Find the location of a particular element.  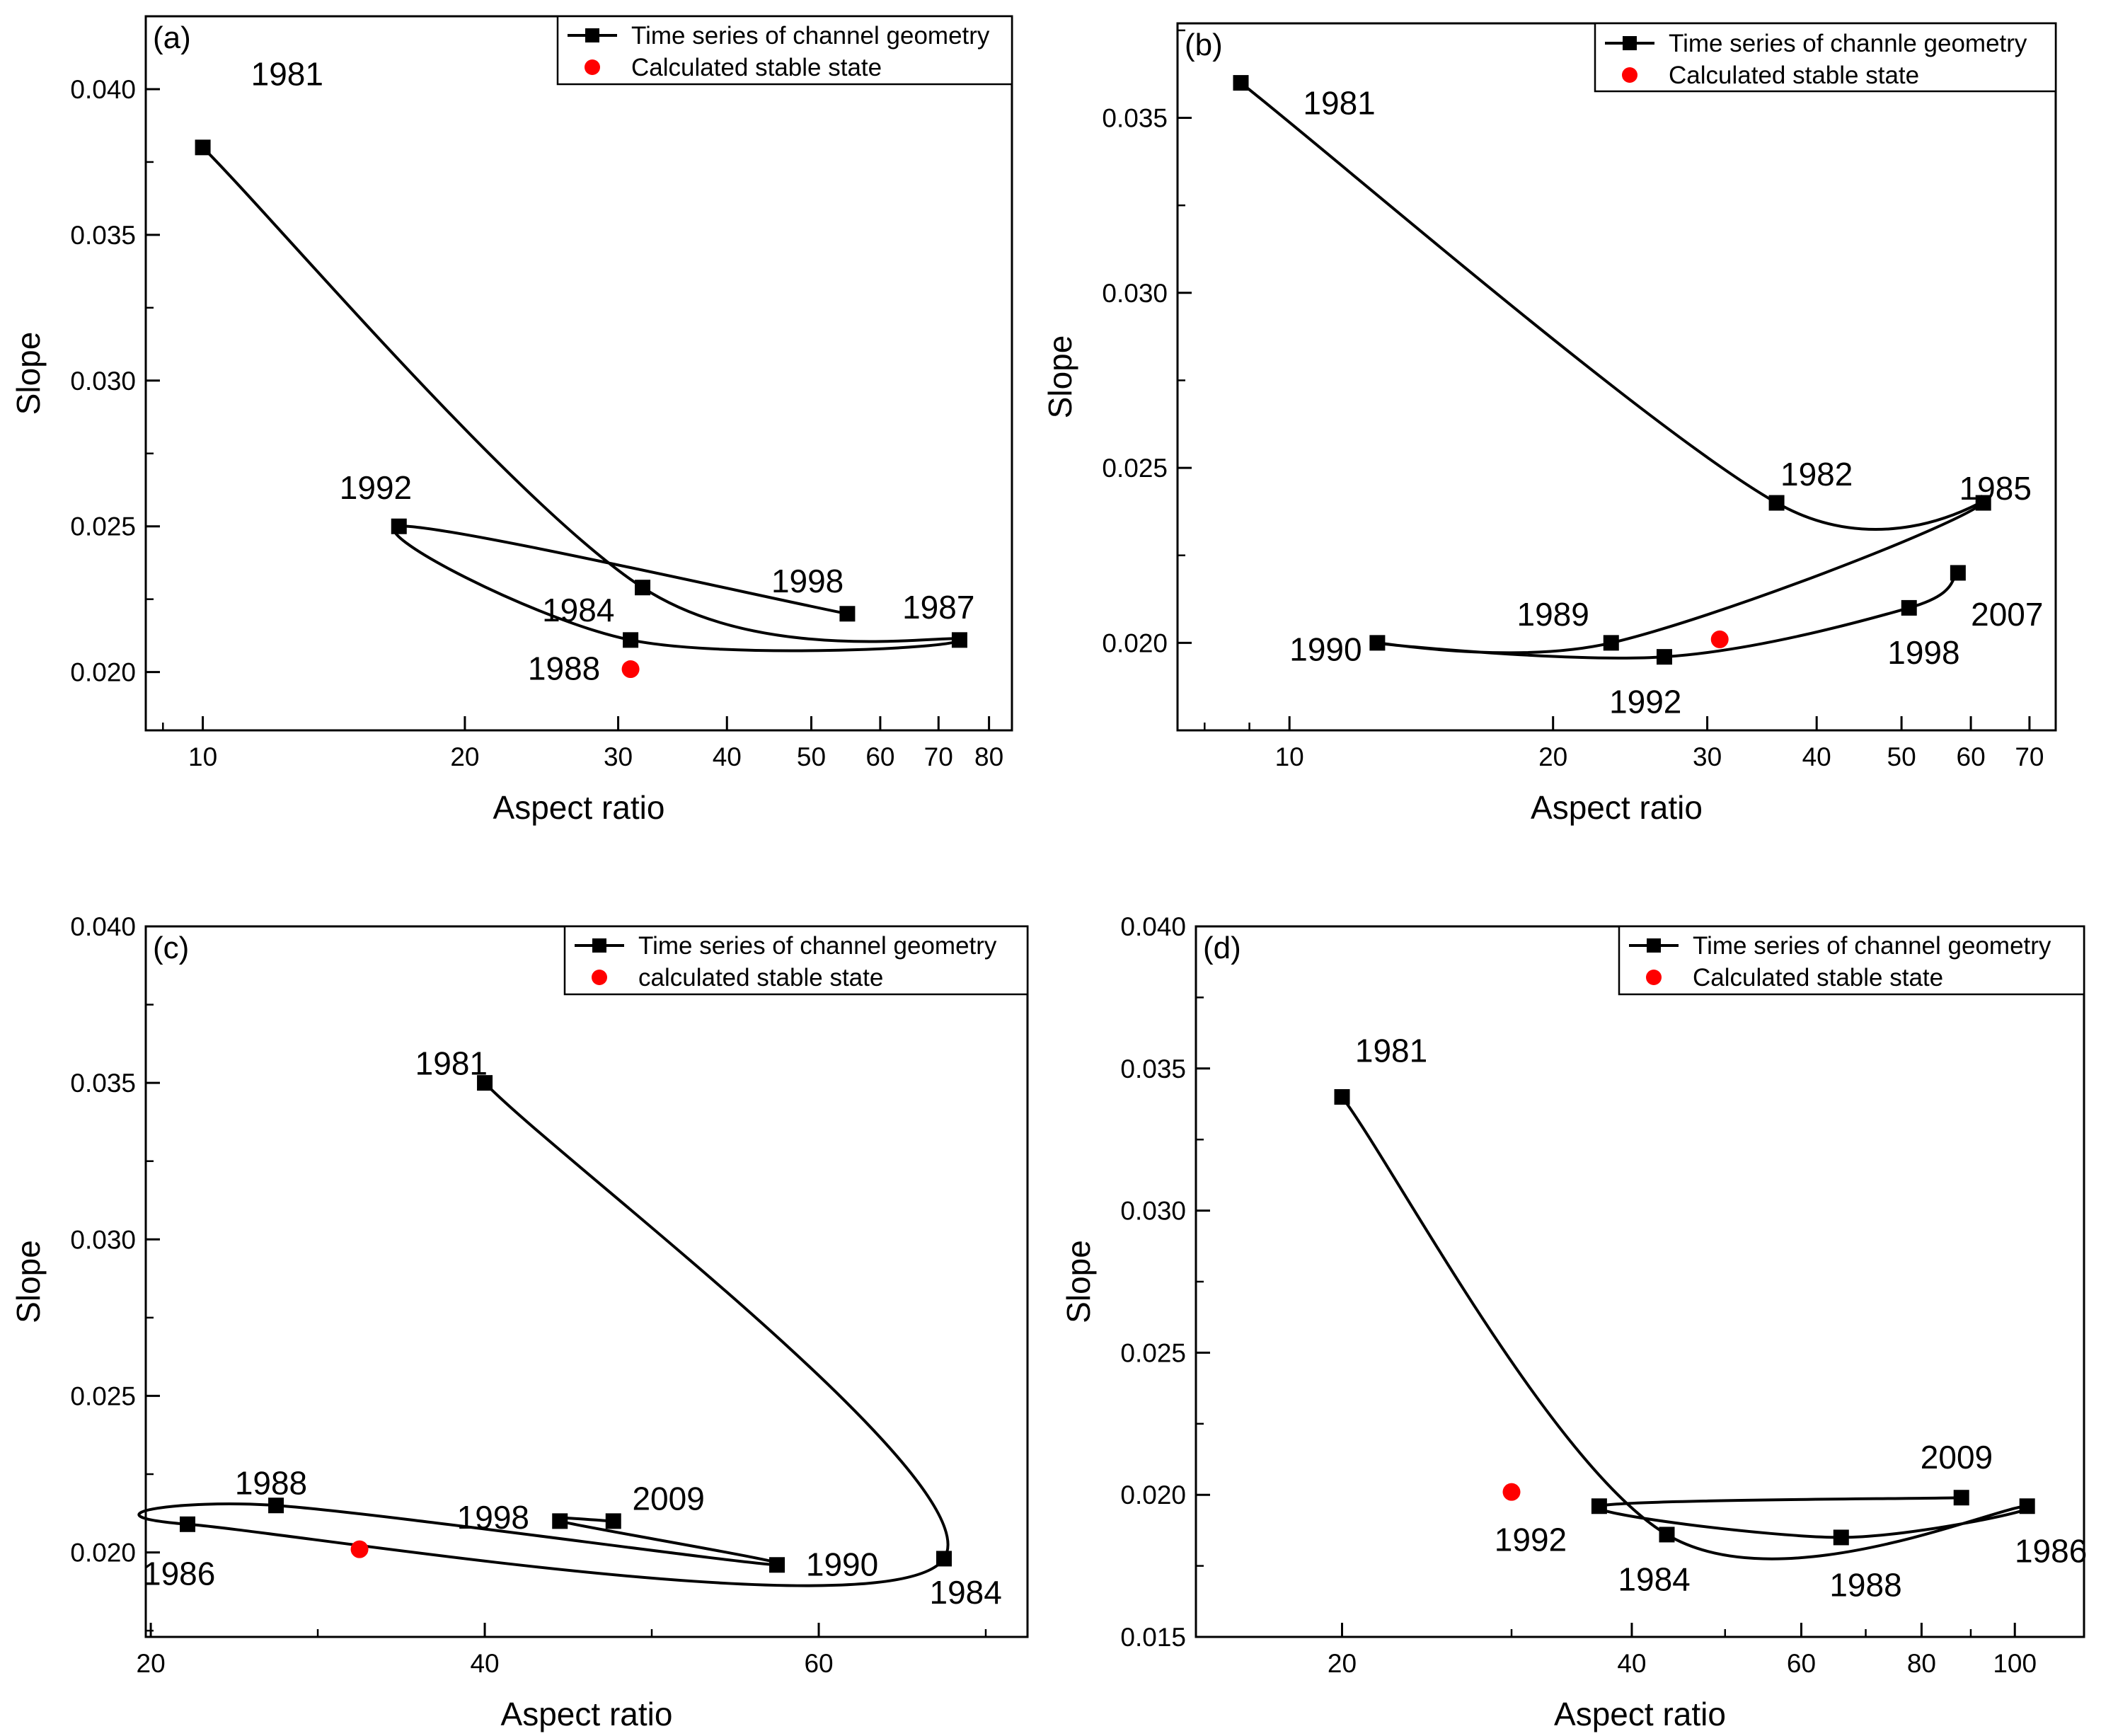

data-point-1986 is located at coordinates (2027, 1506).